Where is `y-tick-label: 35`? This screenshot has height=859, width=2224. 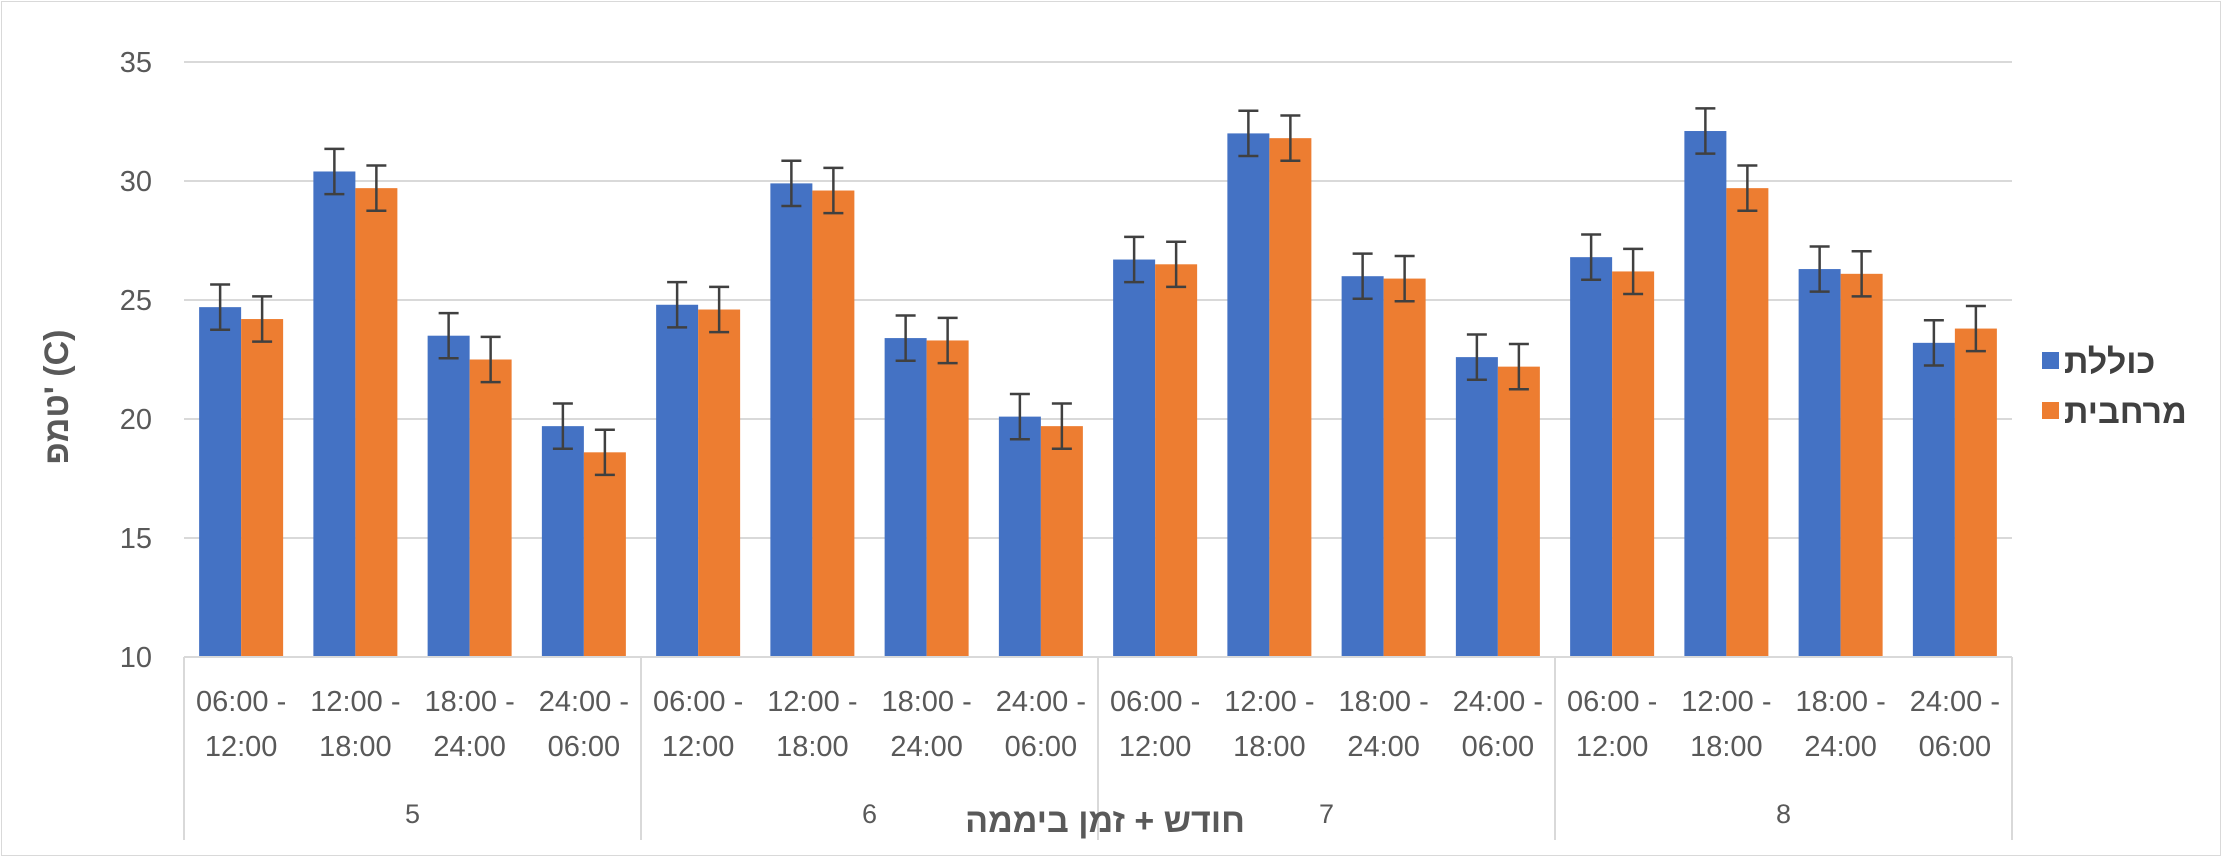 y-tick-label: 35 is located at coordinates (136, 63).